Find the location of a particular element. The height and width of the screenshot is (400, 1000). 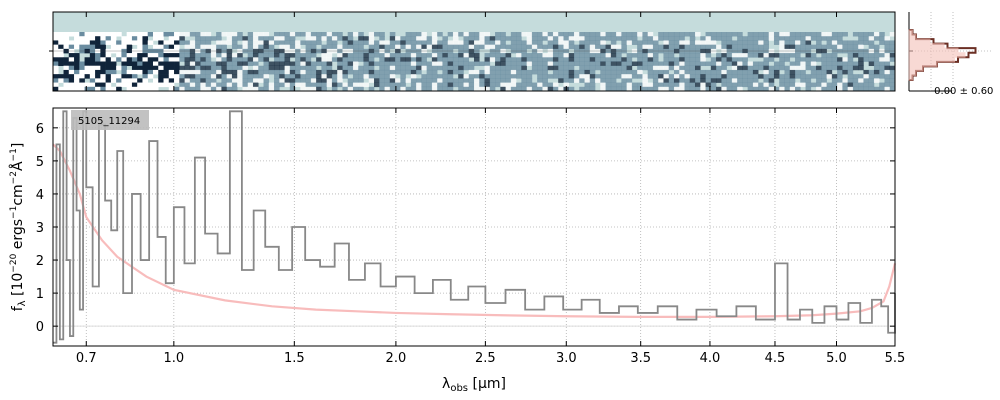

y-tick-label: 3 is located at coordinates (40, 228).